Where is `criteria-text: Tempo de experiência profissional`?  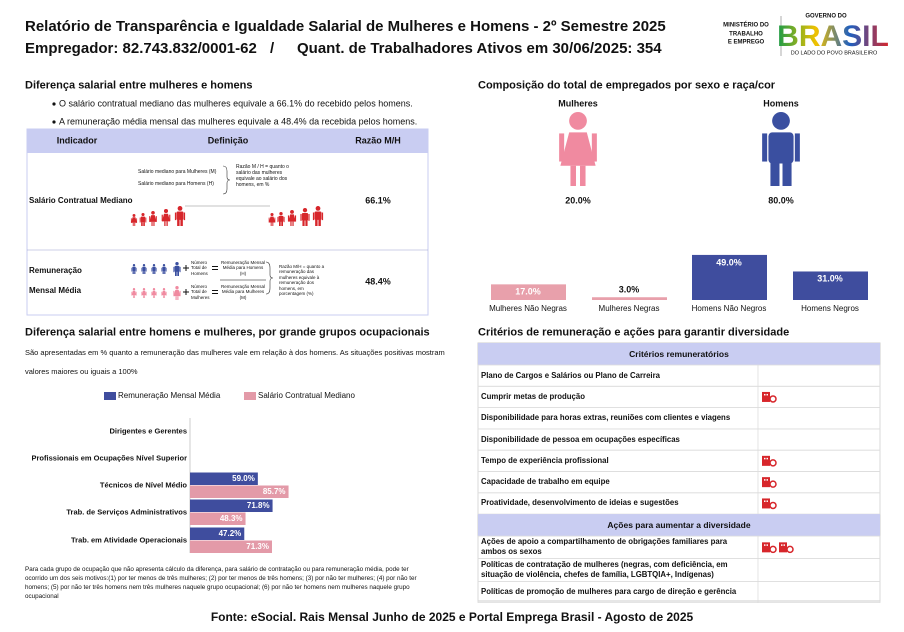
criteria-text: Tempo de experiência profissional is located at coordinates (545, 460).